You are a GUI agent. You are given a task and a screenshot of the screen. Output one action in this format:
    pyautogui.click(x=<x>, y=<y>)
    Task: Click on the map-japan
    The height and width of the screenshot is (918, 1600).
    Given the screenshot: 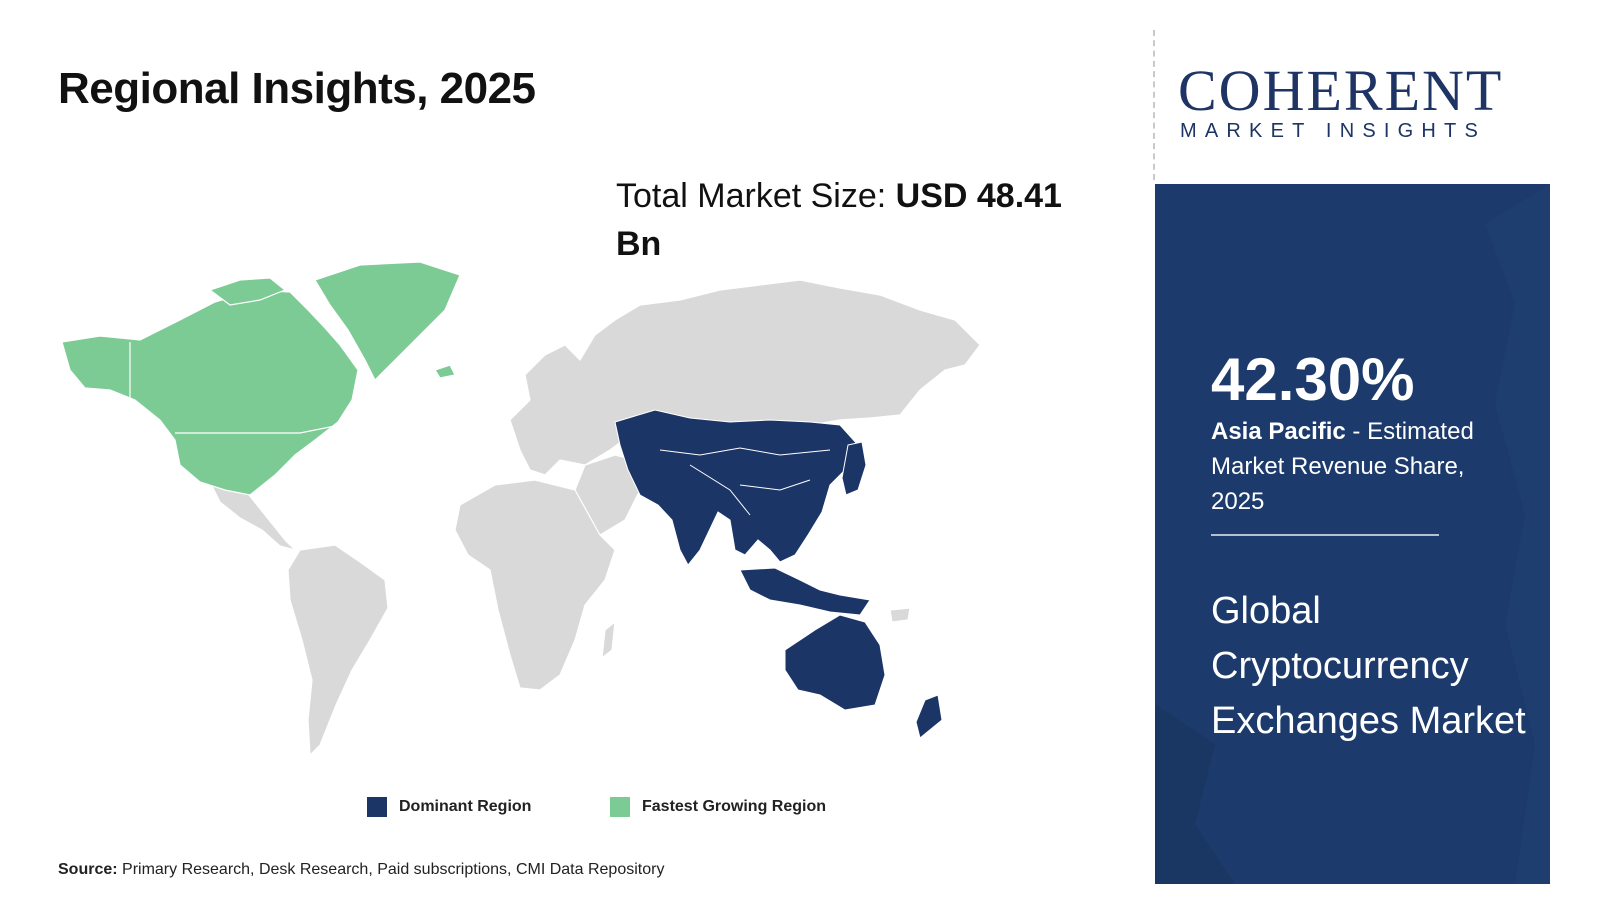 What is the action you would take?
    pyautogui.click(x=854, y=468)
    